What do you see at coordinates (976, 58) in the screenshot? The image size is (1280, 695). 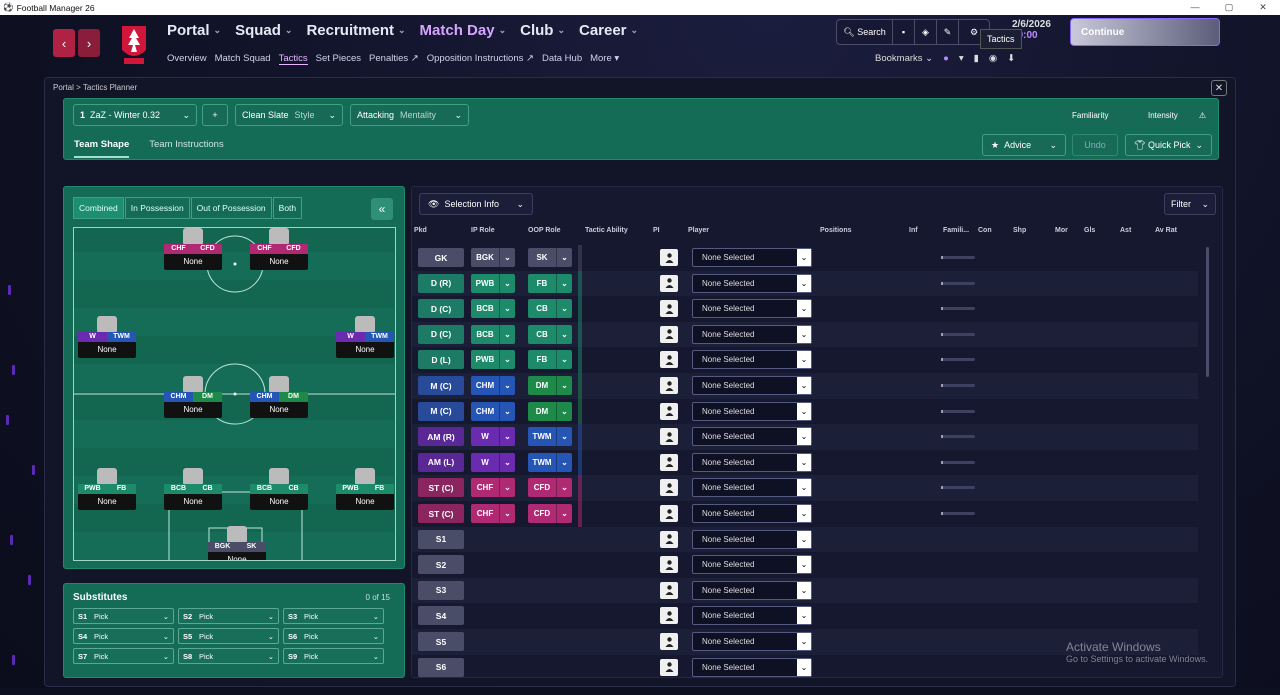 I see `notebook-icon: ▮` at bounding box center [976, 58].